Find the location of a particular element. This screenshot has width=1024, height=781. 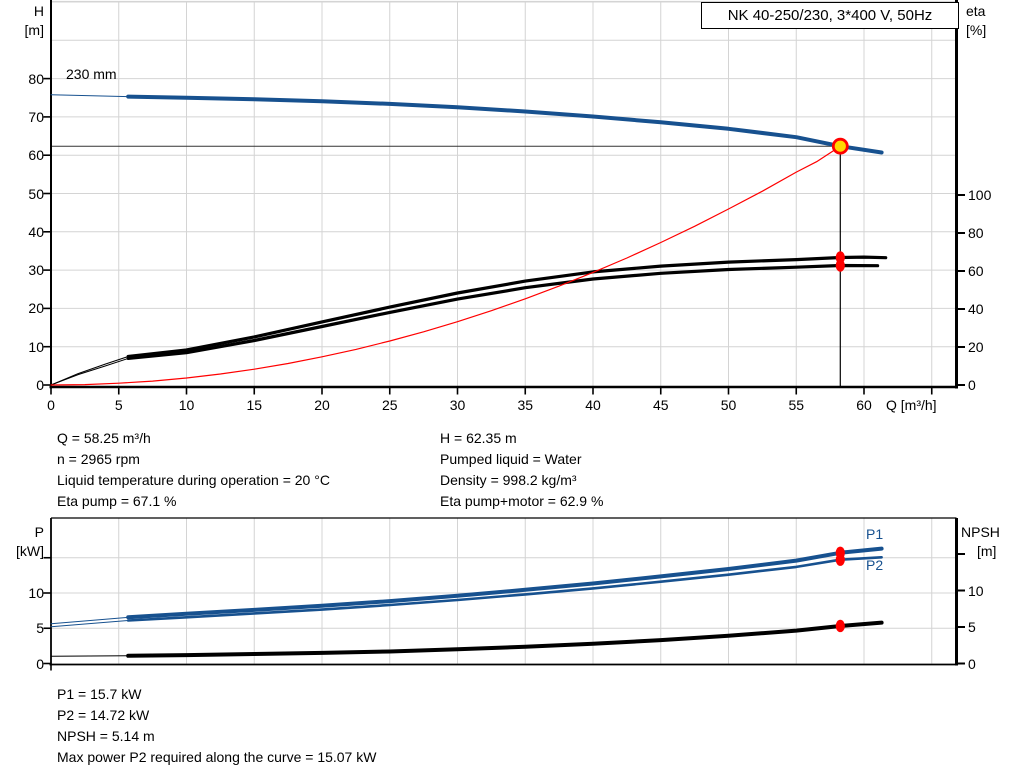

eta-pump-motor-lead is located at coordinates (89, 371).